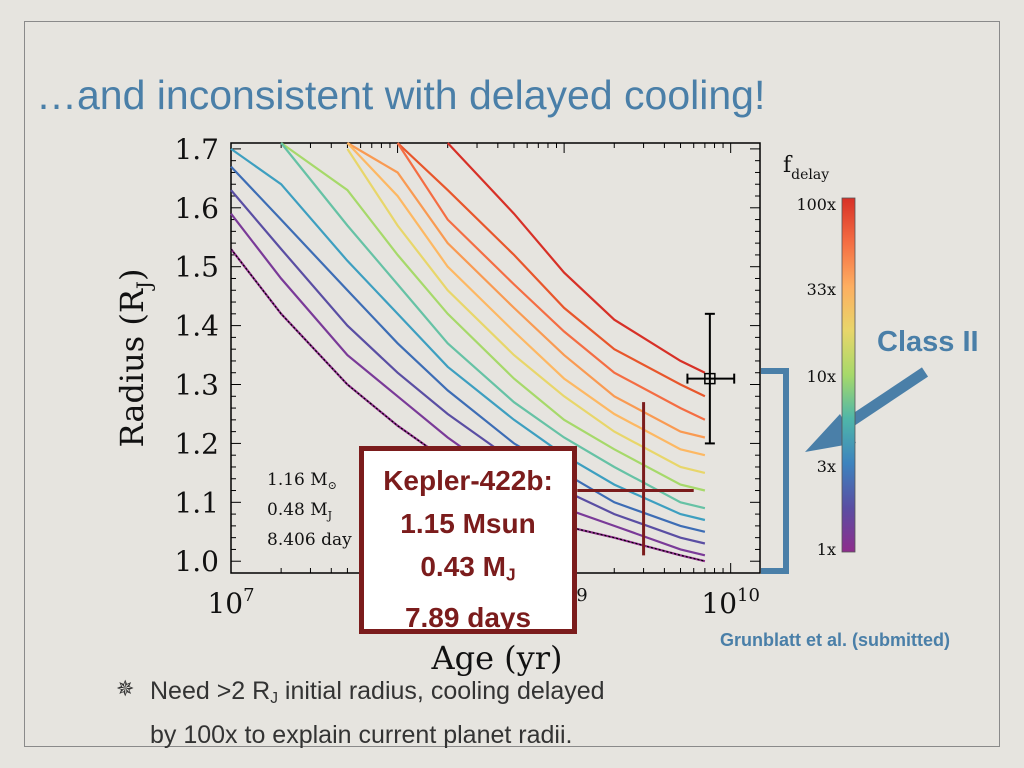  What do you see at coordinates (468, 568) in the screenshot?
I see `kepler-mass-planet: 0.43 MJ` at bounding box center [468, 568].